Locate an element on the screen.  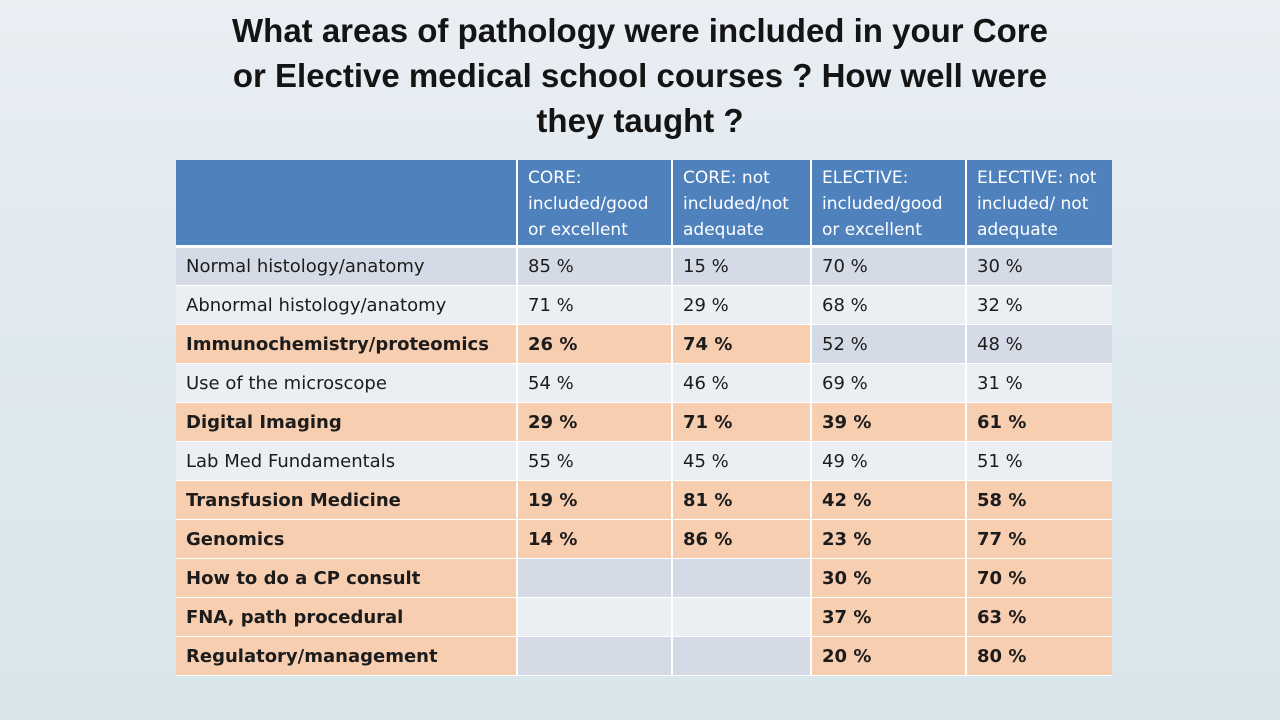
table-row: Transfusion Medicine 19 % 81 % 42 % 58 % is located at coordinates (644, 500).